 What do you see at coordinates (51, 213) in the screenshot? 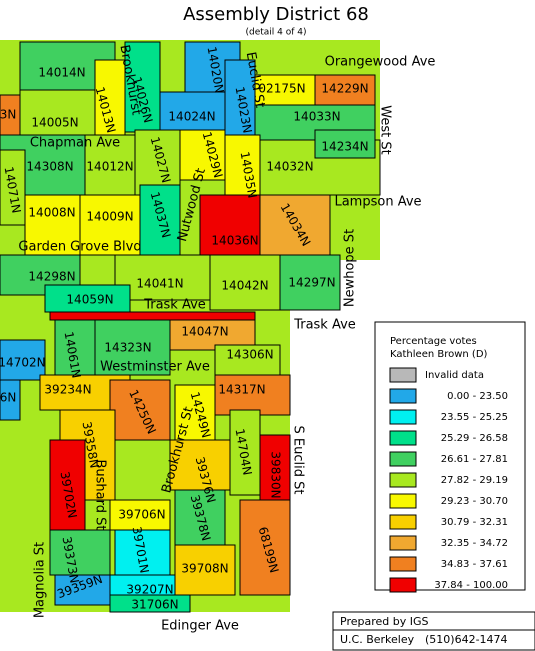
I see `precinct-label: 14008N` at bounding box center [51, 213].